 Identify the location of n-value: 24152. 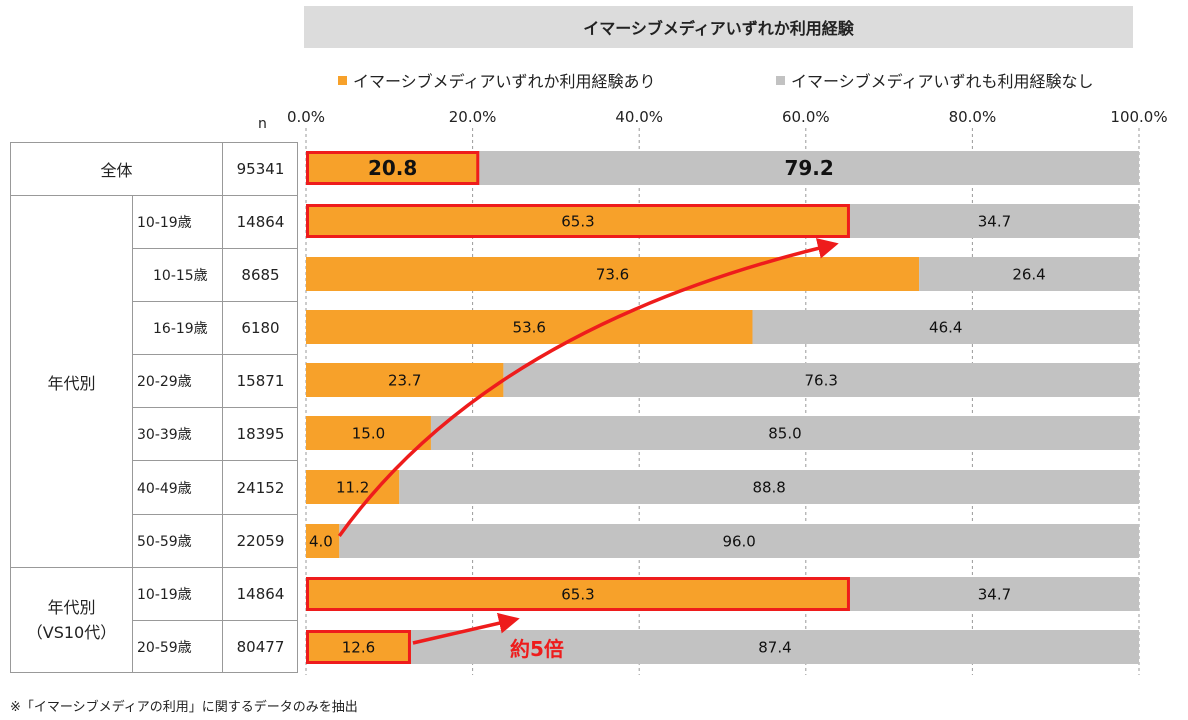
(260, 487).